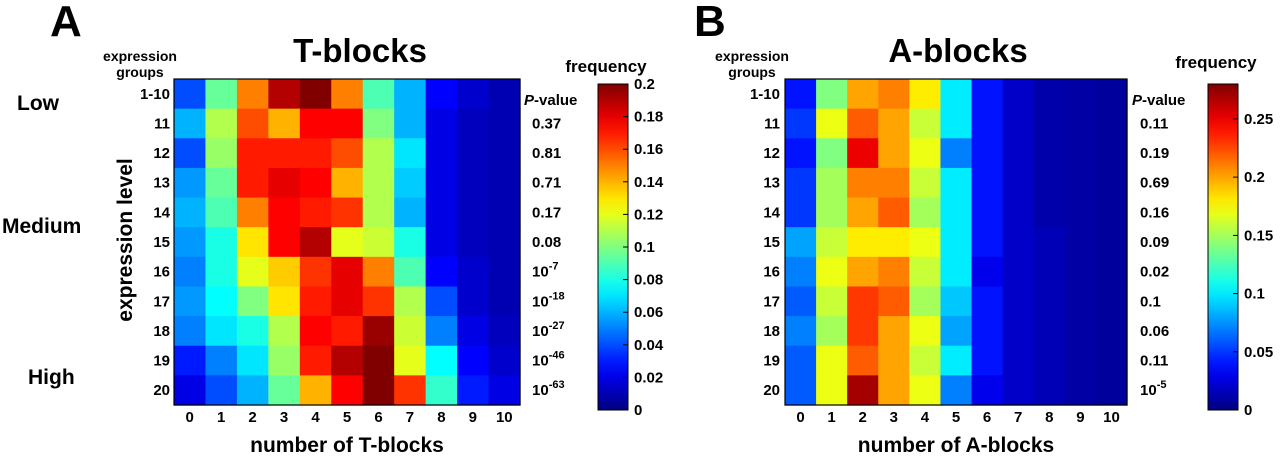 The image size is (1280, 460). I want to click on y-tick-label: 19, so click(161, 361).